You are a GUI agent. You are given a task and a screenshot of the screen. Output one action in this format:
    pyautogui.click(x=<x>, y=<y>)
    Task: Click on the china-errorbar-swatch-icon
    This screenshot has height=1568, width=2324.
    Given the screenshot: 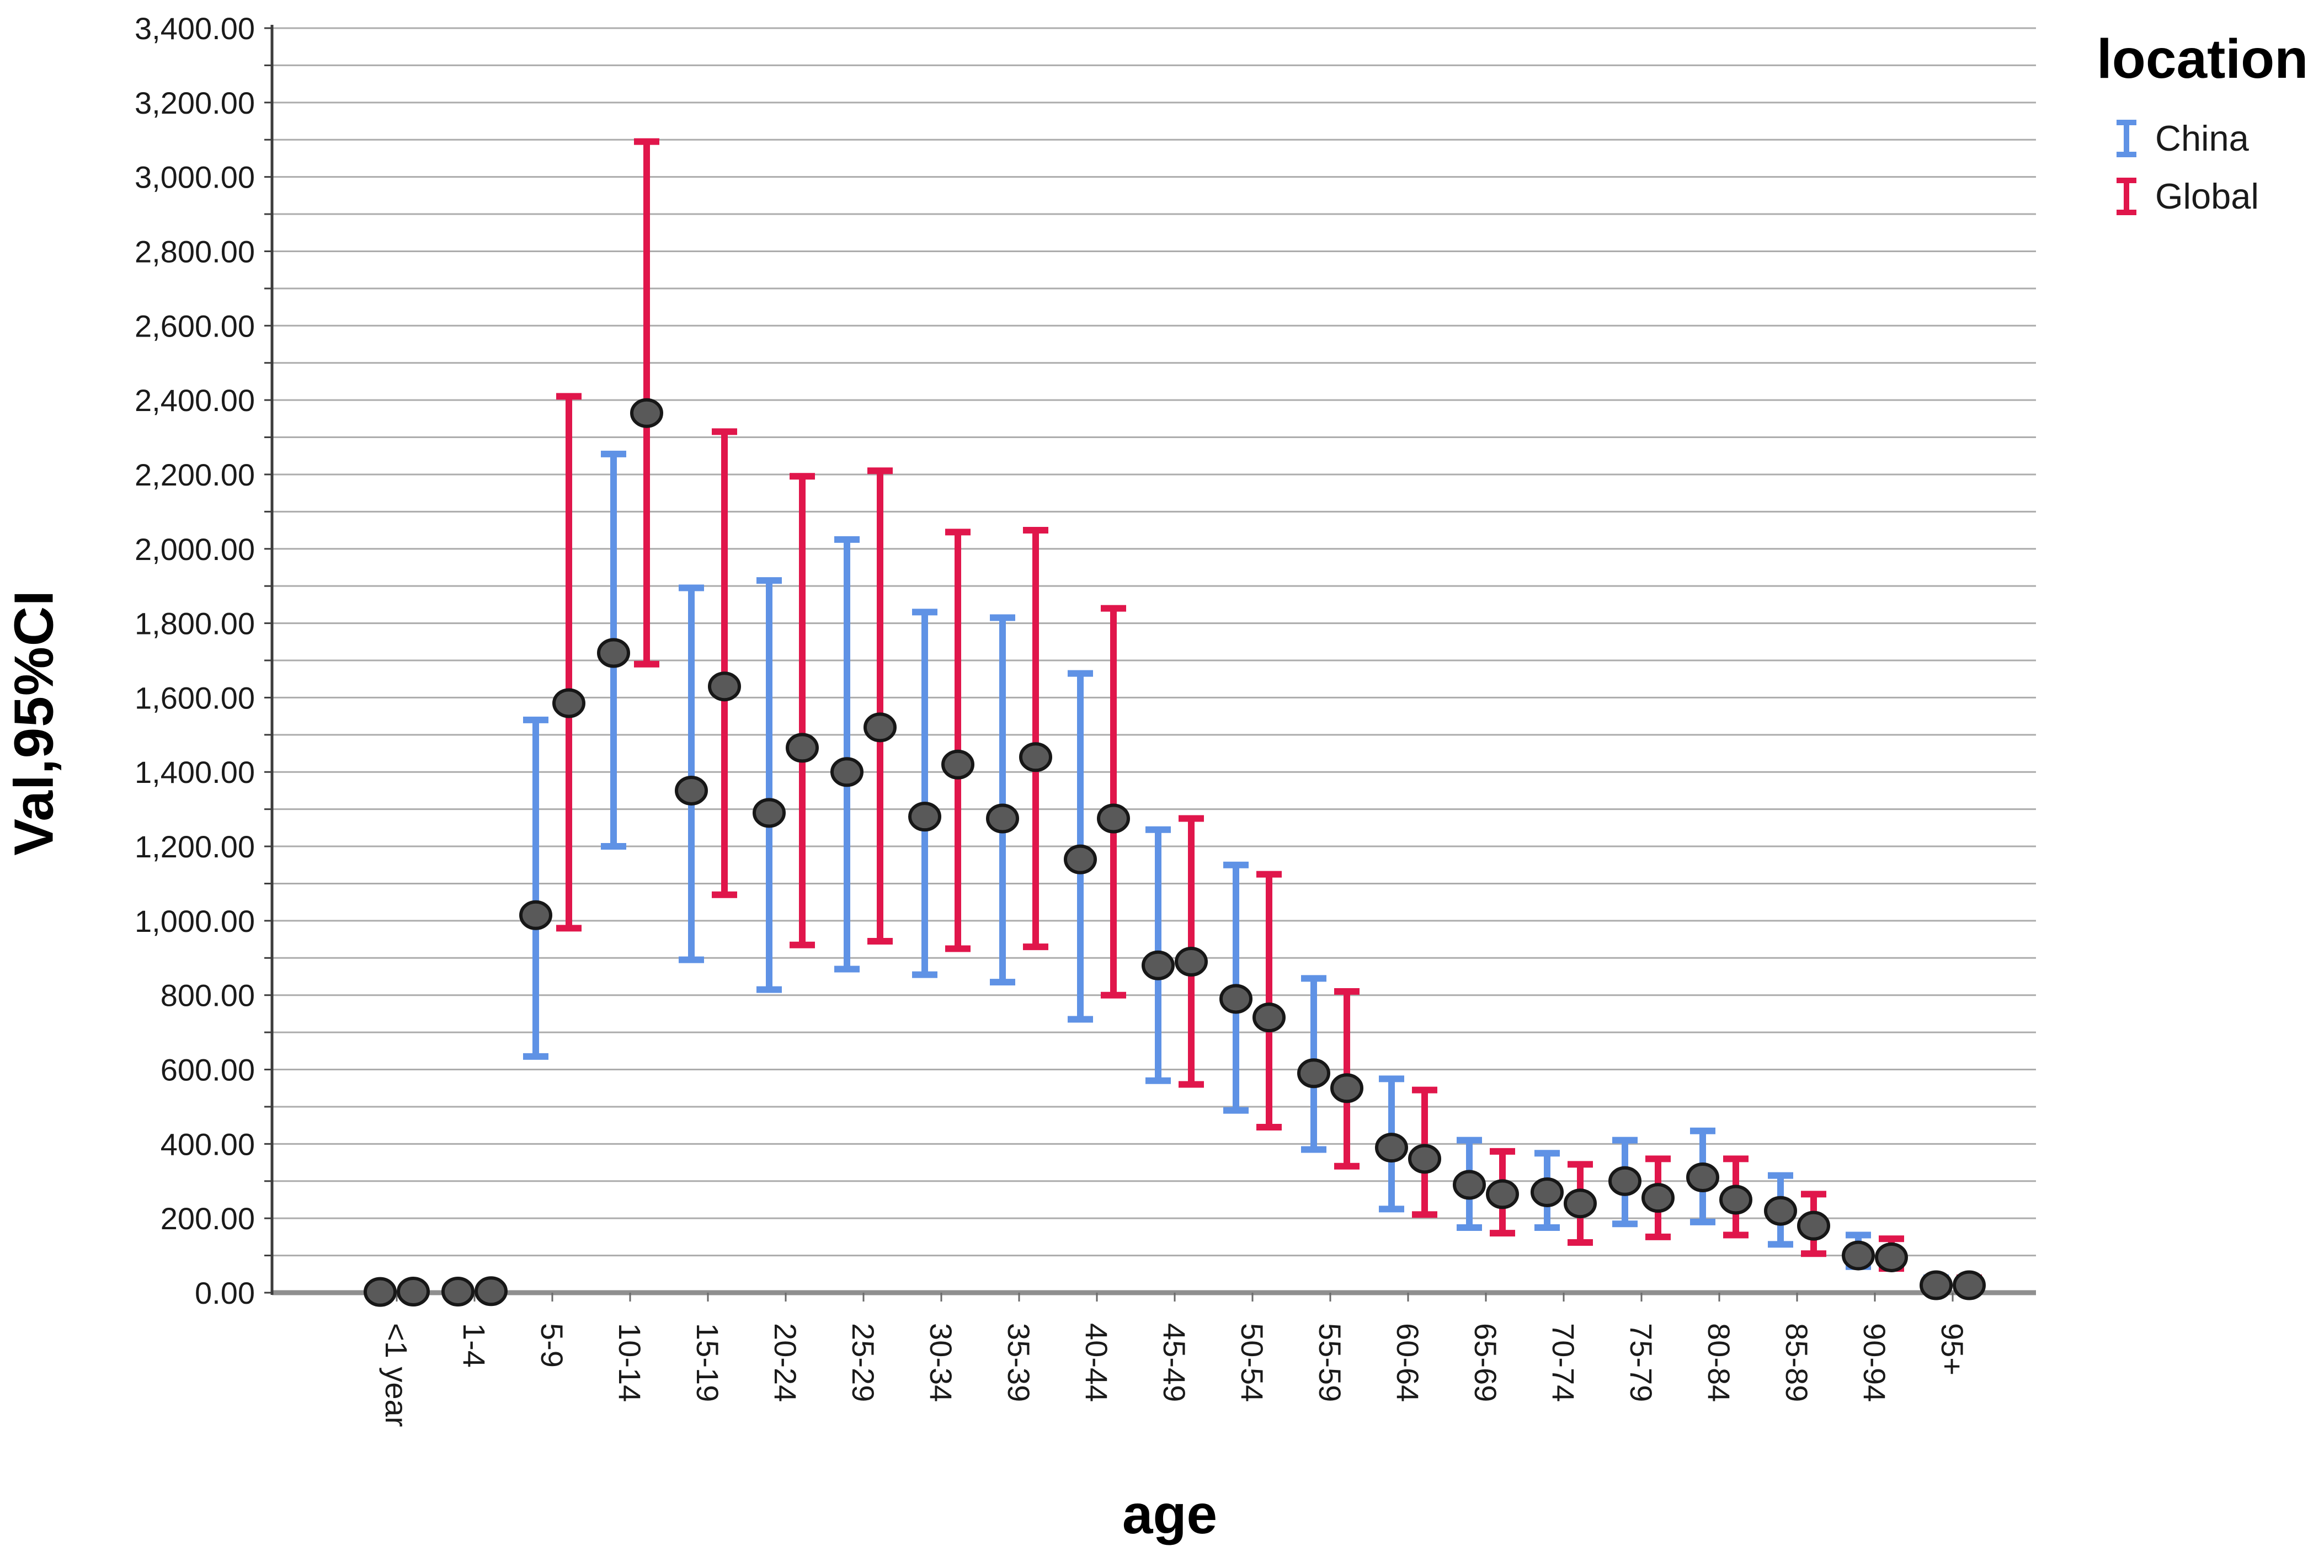 What is the action you would take?
    pyautogui.click(x=2127, y=138)
    